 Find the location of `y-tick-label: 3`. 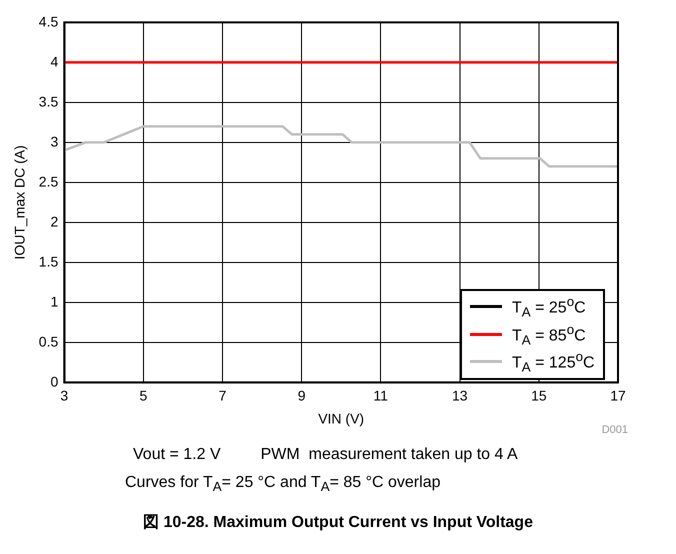

y-tick-label: 3 is located at coordinates (54, 141).